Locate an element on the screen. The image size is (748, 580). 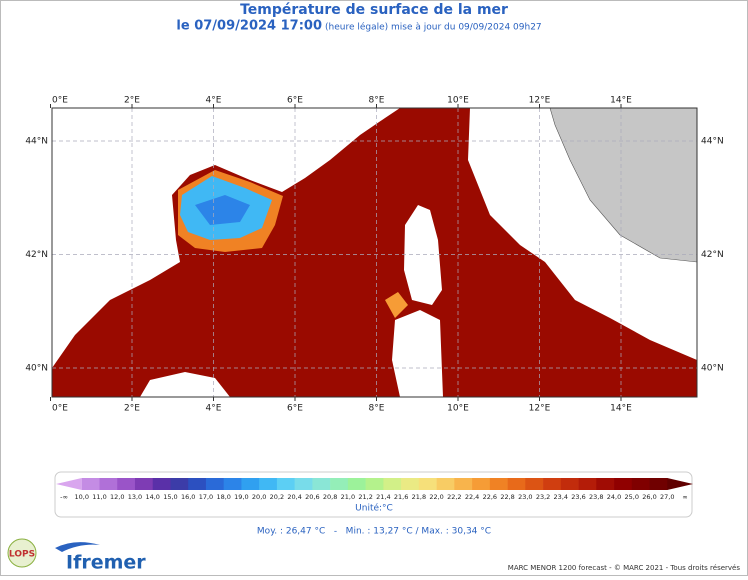
colorbar-label: 10,0 is located at coordinates (82, 497).